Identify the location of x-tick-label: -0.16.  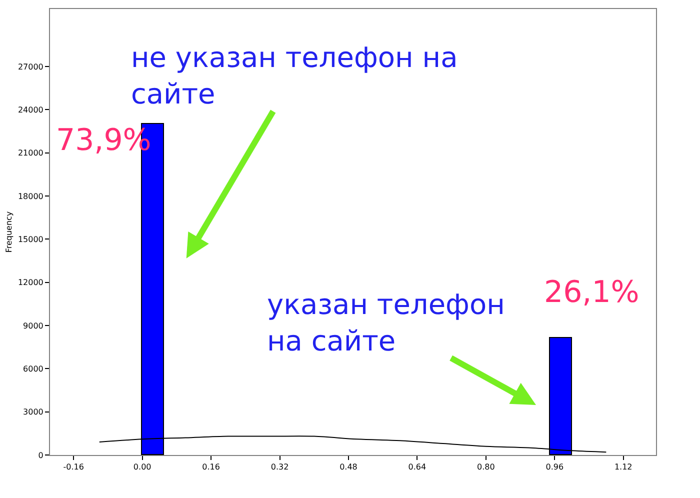
(73, 467).